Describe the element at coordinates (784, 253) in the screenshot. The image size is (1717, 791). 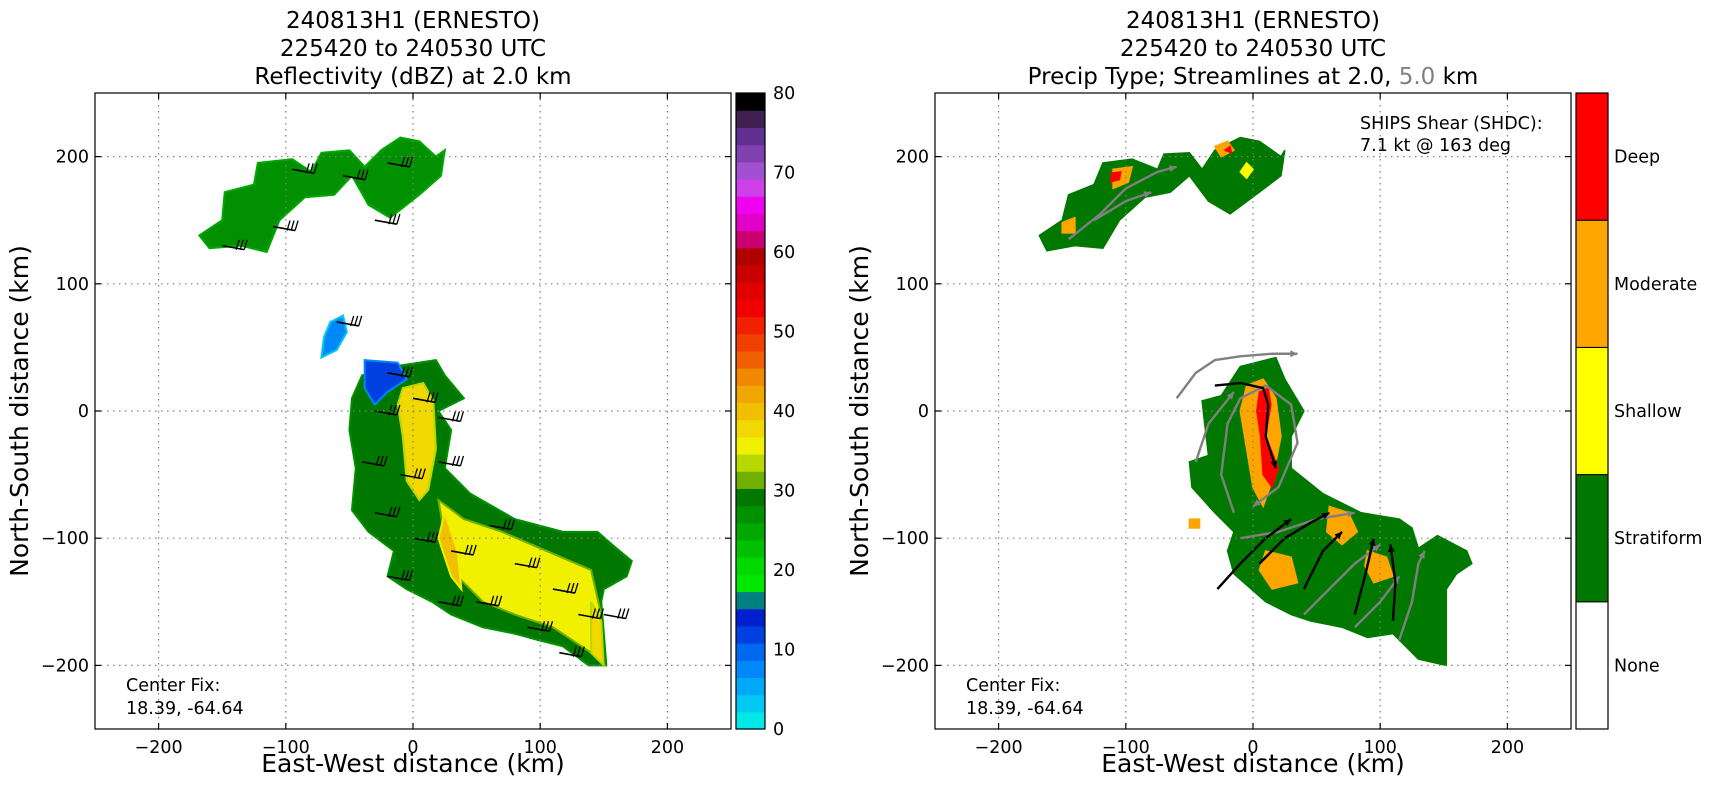
I see `colorbar-tick-label: 60` at that location.